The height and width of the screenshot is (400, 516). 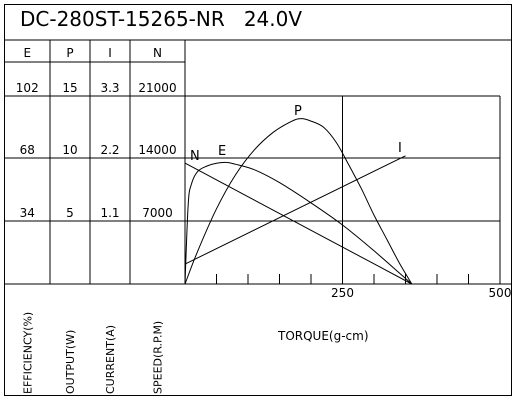 What do you see at coordinates (195, 156) in the screenshot?
I see `series-label-n: N` at bounding box center [195, 156].